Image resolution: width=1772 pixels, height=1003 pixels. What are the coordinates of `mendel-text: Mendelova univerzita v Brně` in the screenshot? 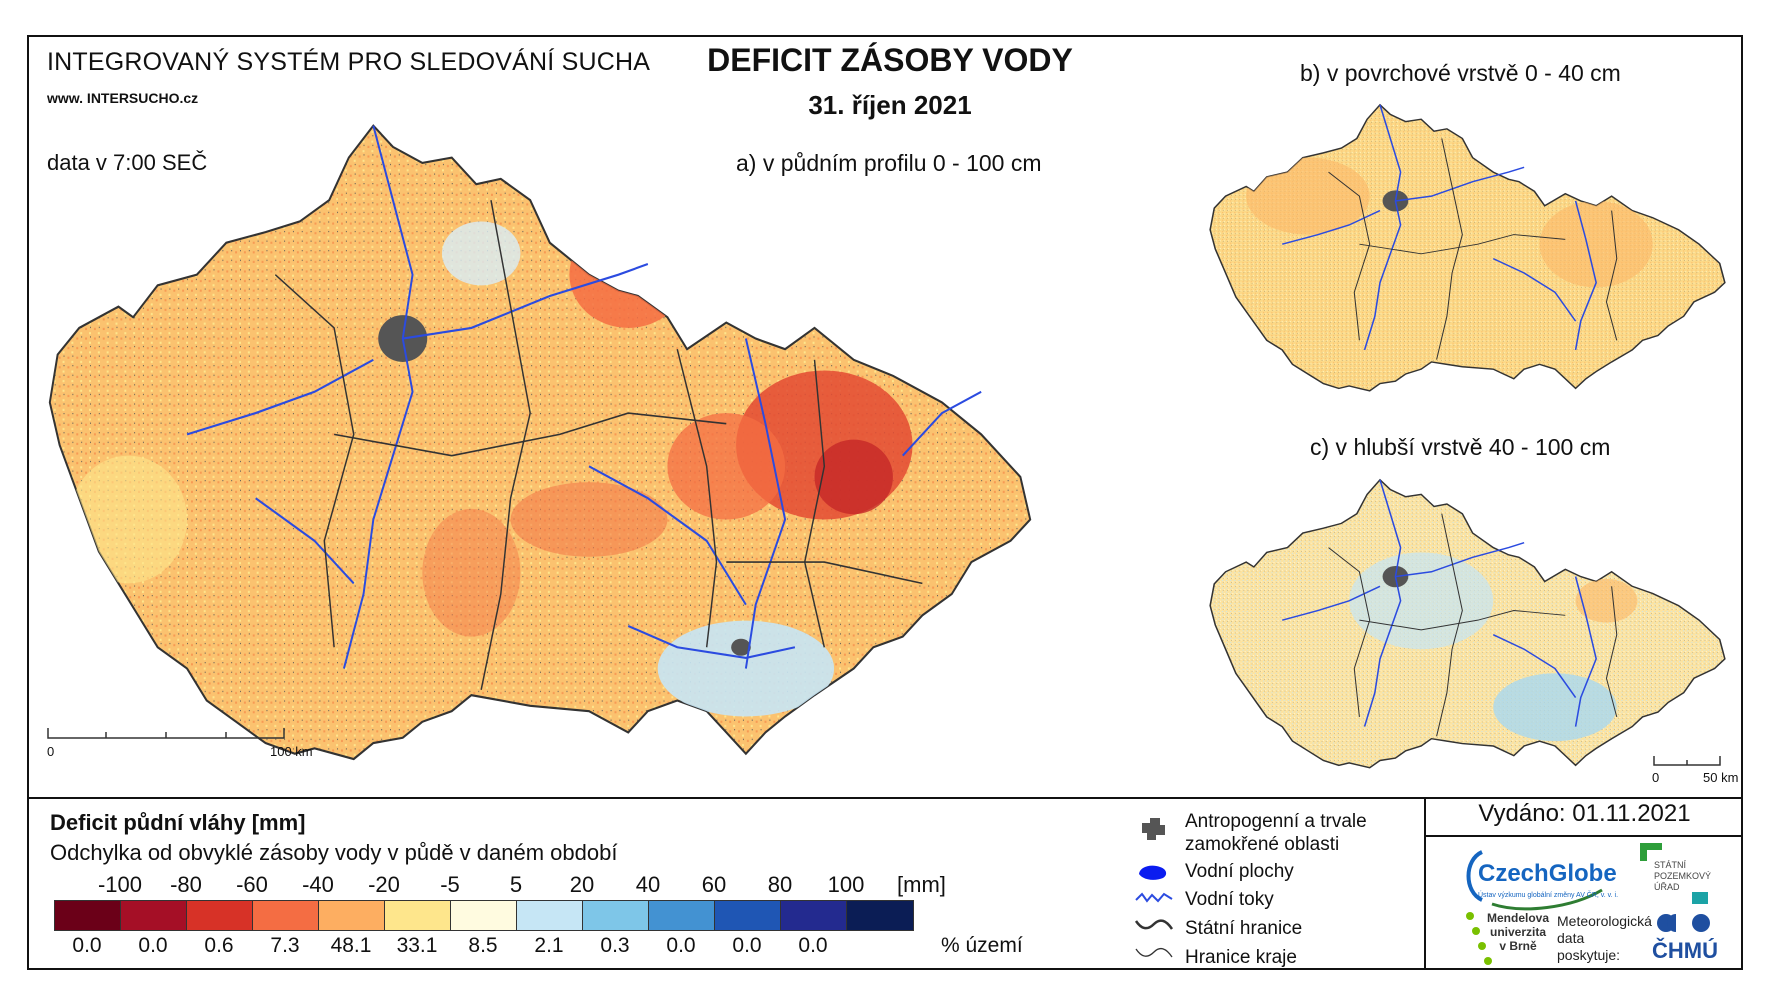 It's located at (1518, 932).